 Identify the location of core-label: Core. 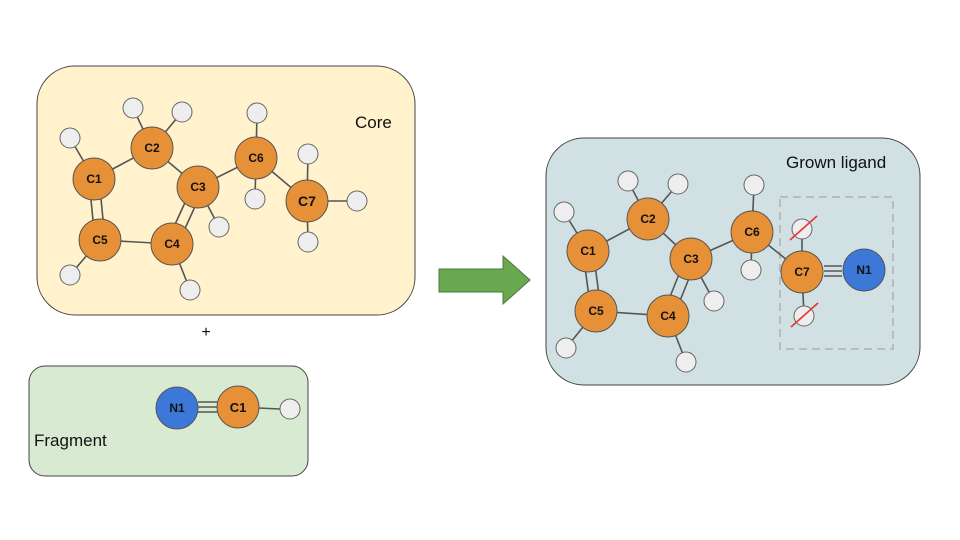
(373, 122).